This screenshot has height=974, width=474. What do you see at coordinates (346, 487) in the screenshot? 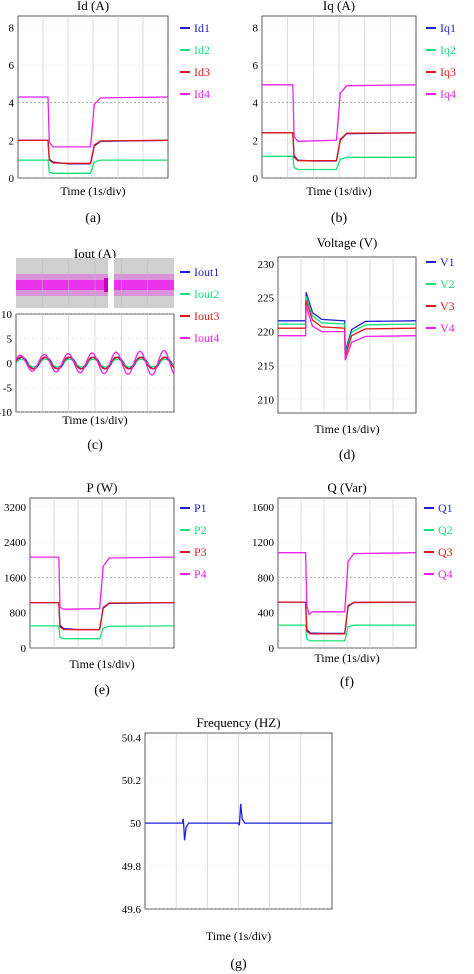
I see `chart-title: Q (Var)` at bounding box center [346, 487].